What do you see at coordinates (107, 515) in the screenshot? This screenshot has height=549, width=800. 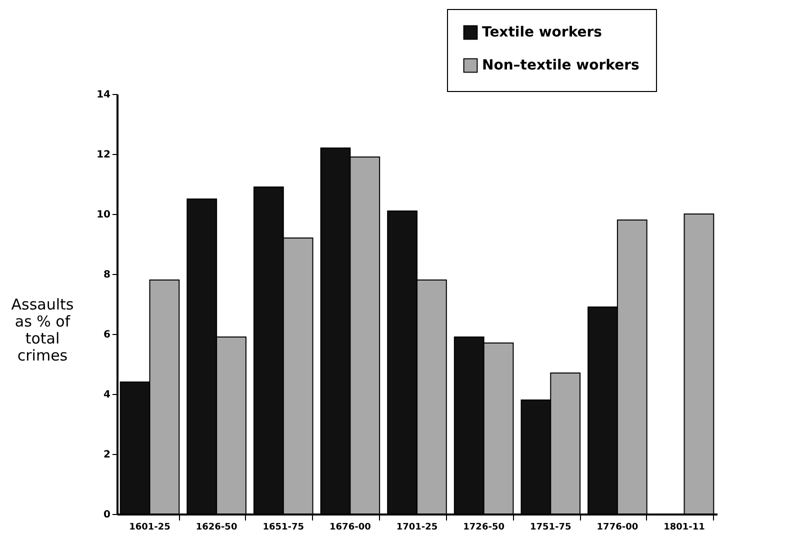 I see `y-tick-label: 0` at bounding box center [107, 515].